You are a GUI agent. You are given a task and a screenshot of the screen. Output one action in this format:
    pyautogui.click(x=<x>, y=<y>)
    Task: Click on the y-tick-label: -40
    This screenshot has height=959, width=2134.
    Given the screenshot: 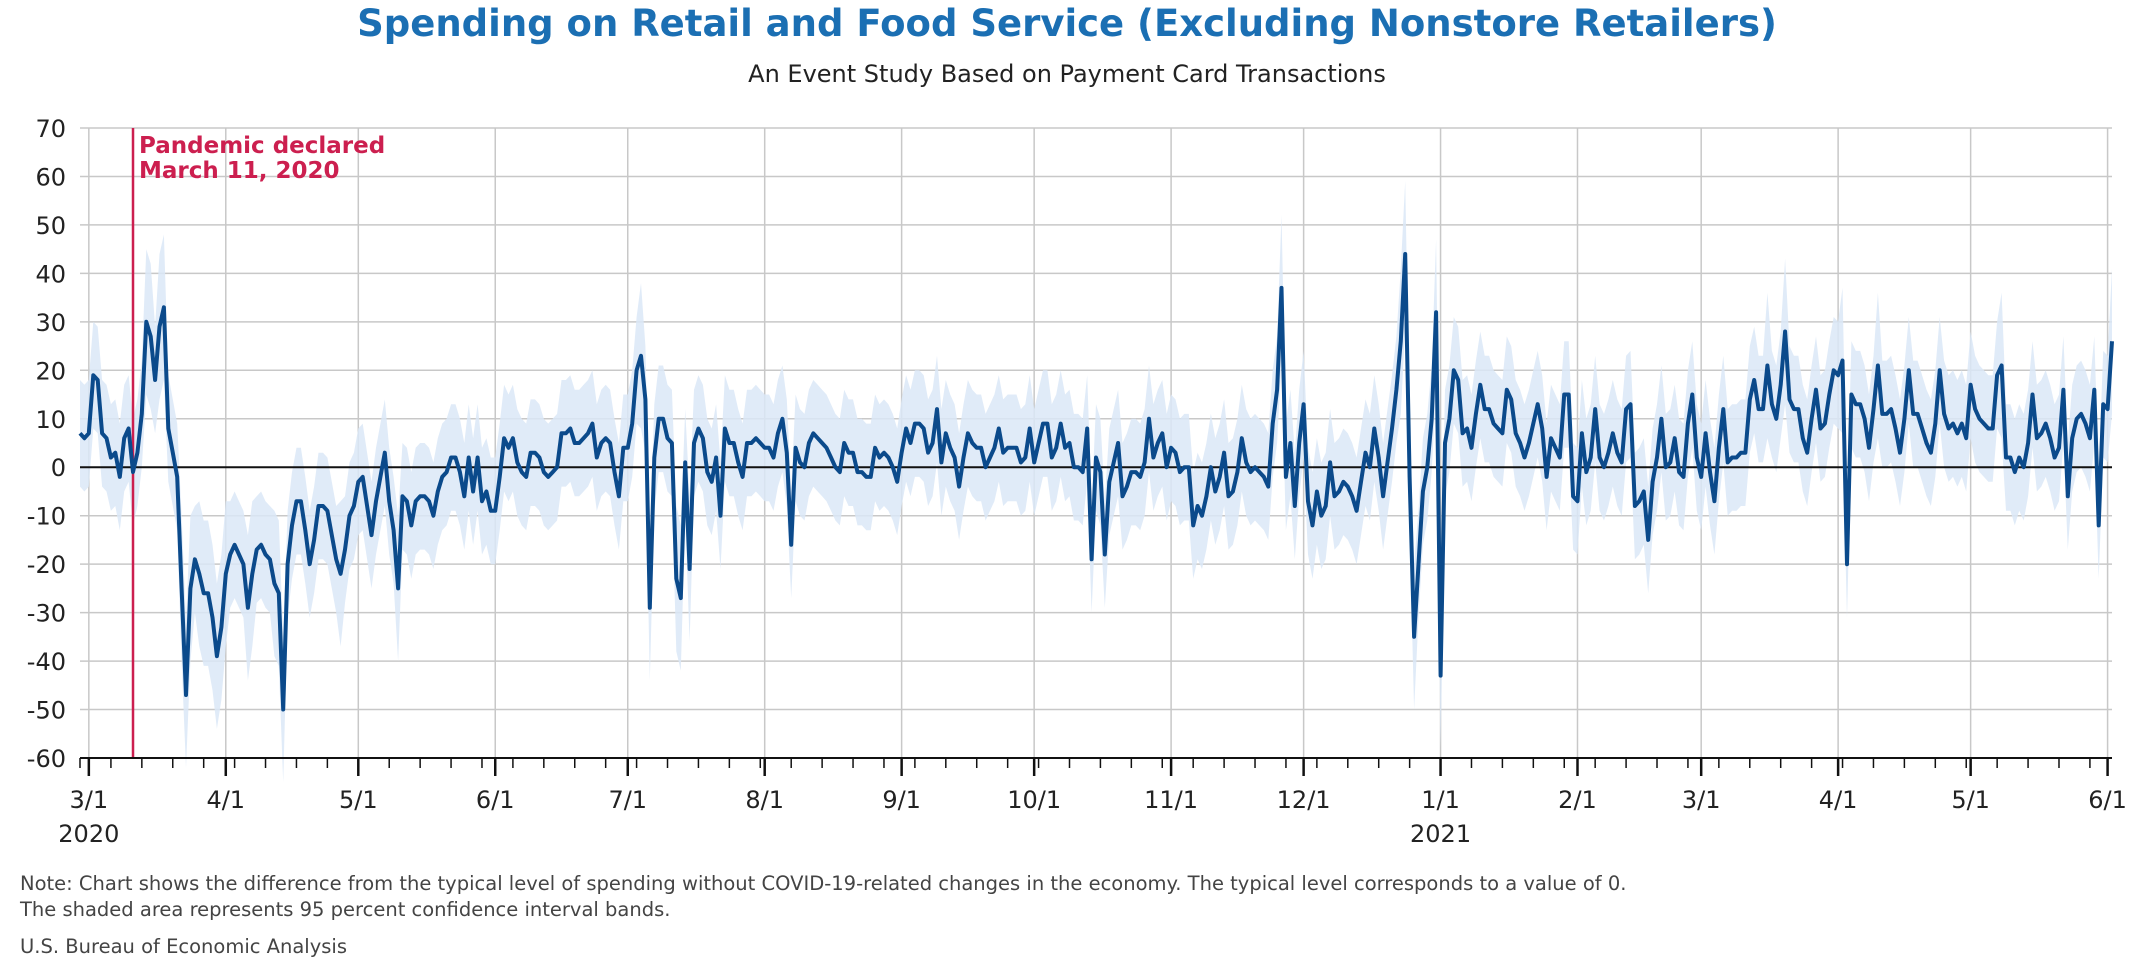 What is the action you would take?
    pyautogui.click(x=46, y=662)
    